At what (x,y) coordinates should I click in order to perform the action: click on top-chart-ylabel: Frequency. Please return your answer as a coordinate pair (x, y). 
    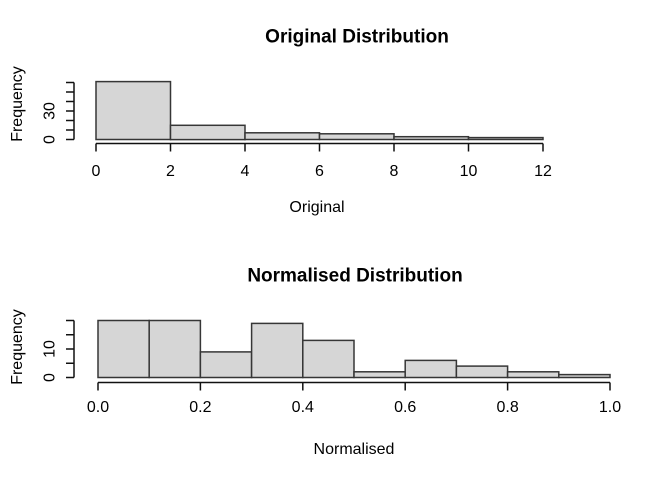
    Looking at the image, I should click on (17, 104).